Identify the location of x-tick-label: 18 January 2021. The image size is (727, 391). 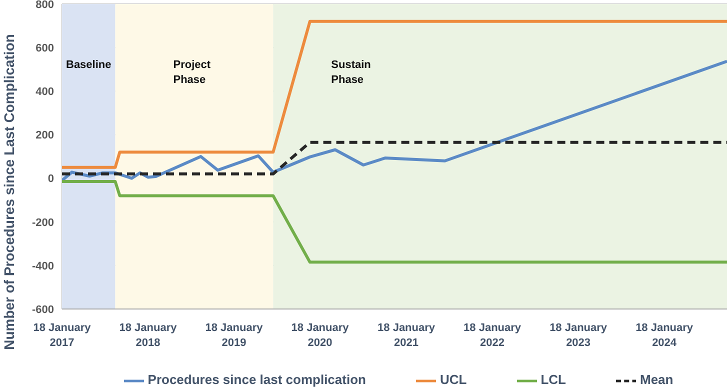
(407, 335).